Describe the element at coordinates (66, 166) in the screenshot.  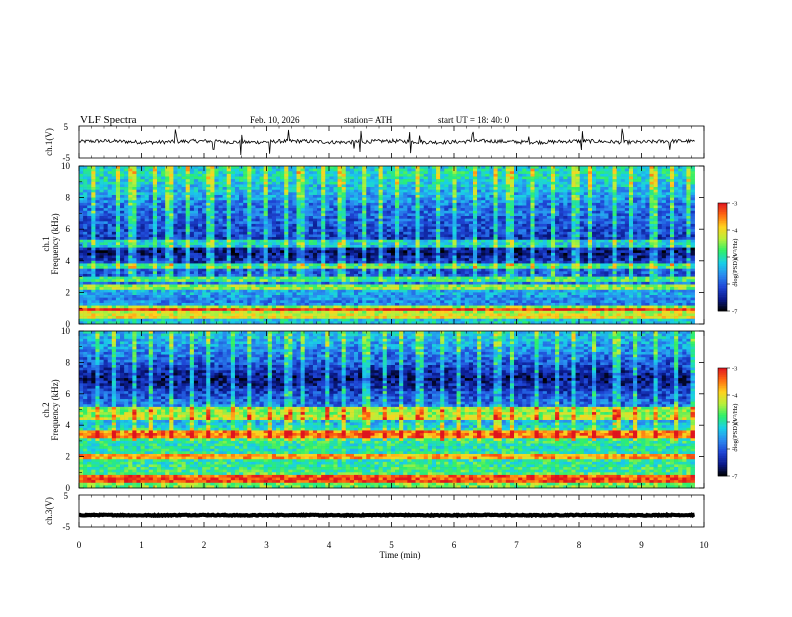
I see `ch1-spectrogram-ytick-label: 10` at that location.